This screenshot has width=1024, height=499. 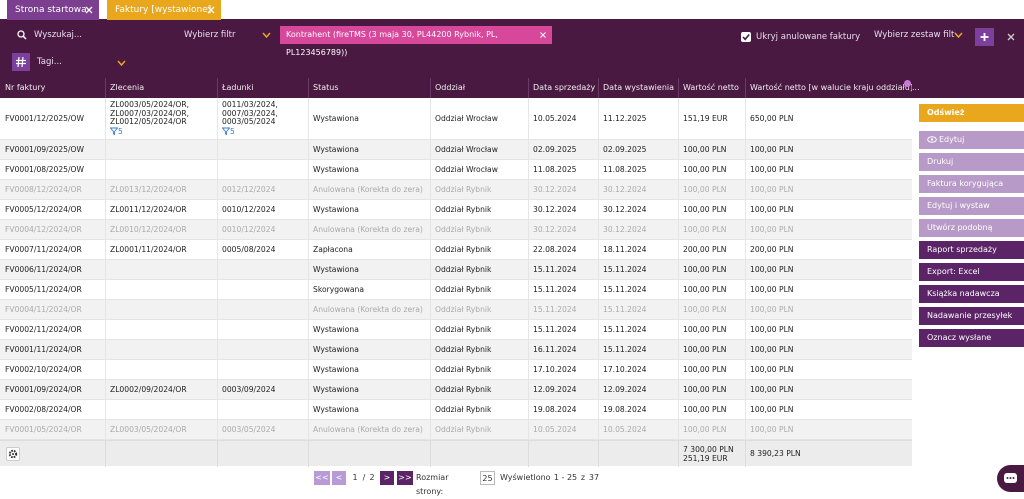 What do you see at coordinates (555, 389) in the screenshot?
I see `cell-text: 12.09.2024` at bounding box center [555, 389].